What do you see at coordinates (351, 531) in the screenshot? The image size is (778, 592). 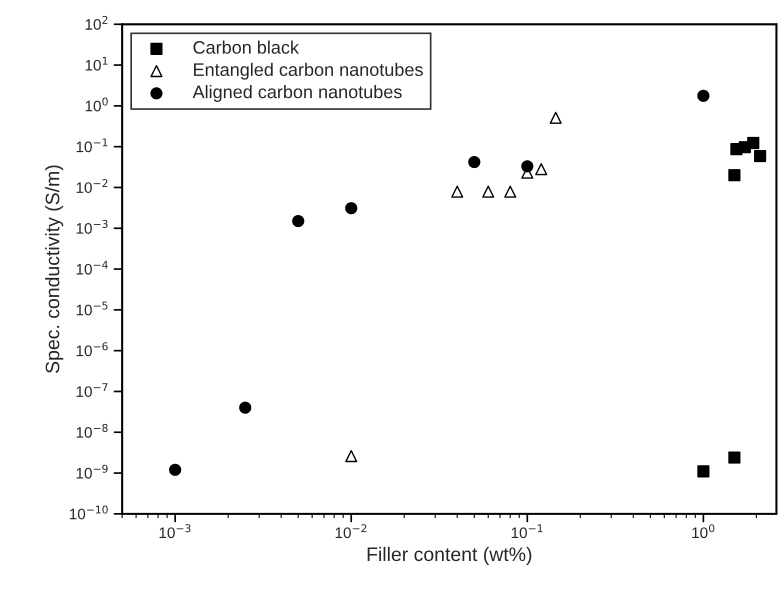 I see `x-tick-label: 10$^{−2}$` at bounding box center [351, 531].